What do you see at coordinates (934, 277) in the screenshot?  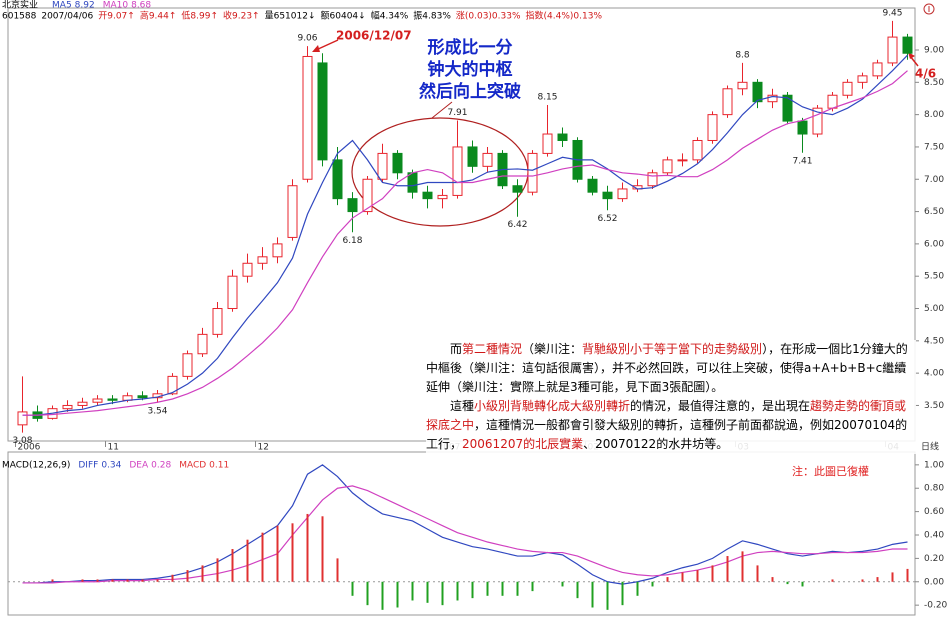 I see `y-tick-label: 5.50` at bounding box center [934, 277].